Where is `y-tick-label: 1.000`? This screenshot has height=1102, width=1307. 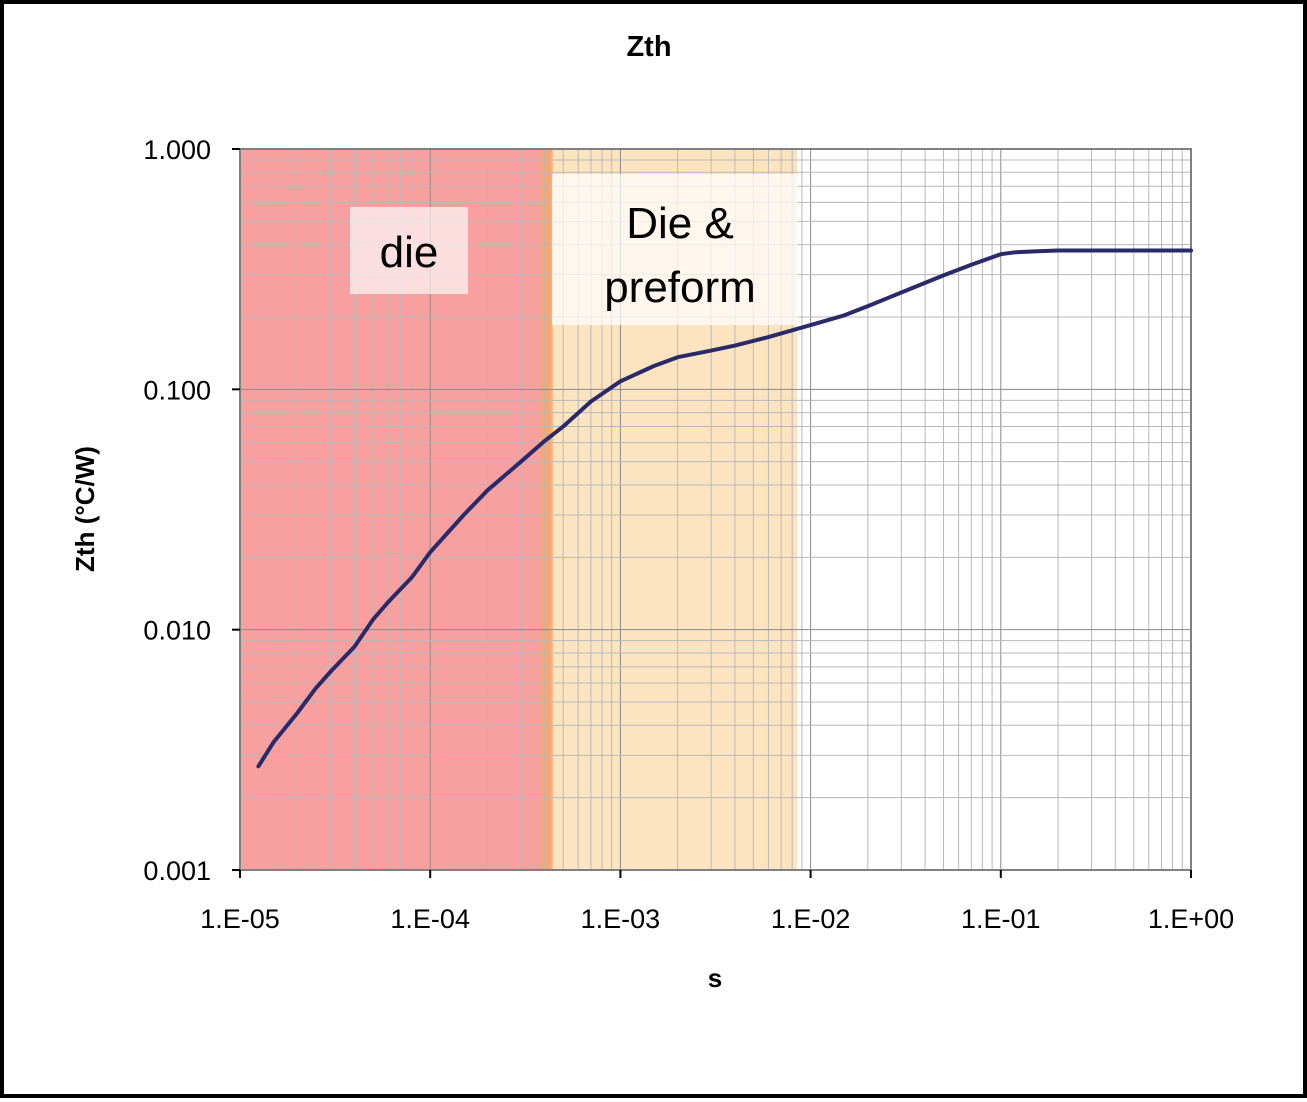
y-tick-label: 1.000 is located at coordinates (177, 150).